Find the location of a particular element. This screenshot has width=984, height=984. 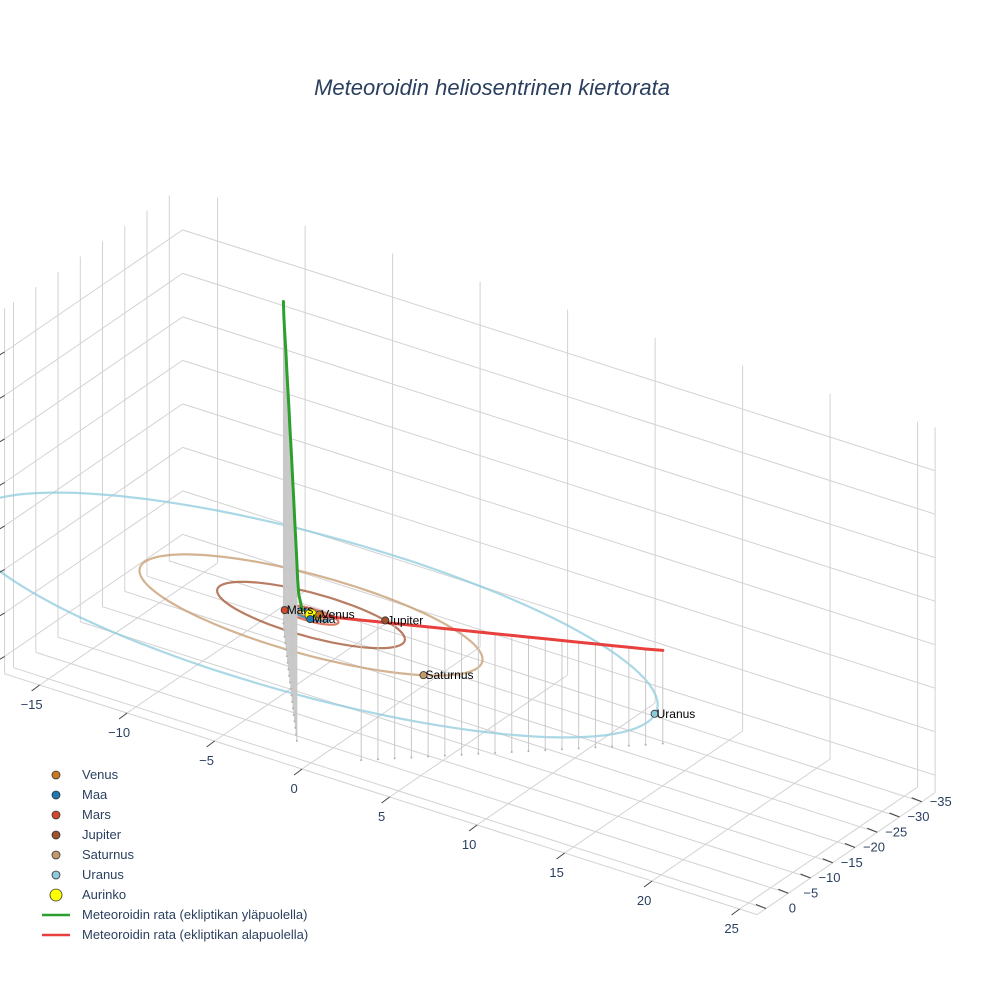

orbit-saturnus is located at coordinates (311, 615).